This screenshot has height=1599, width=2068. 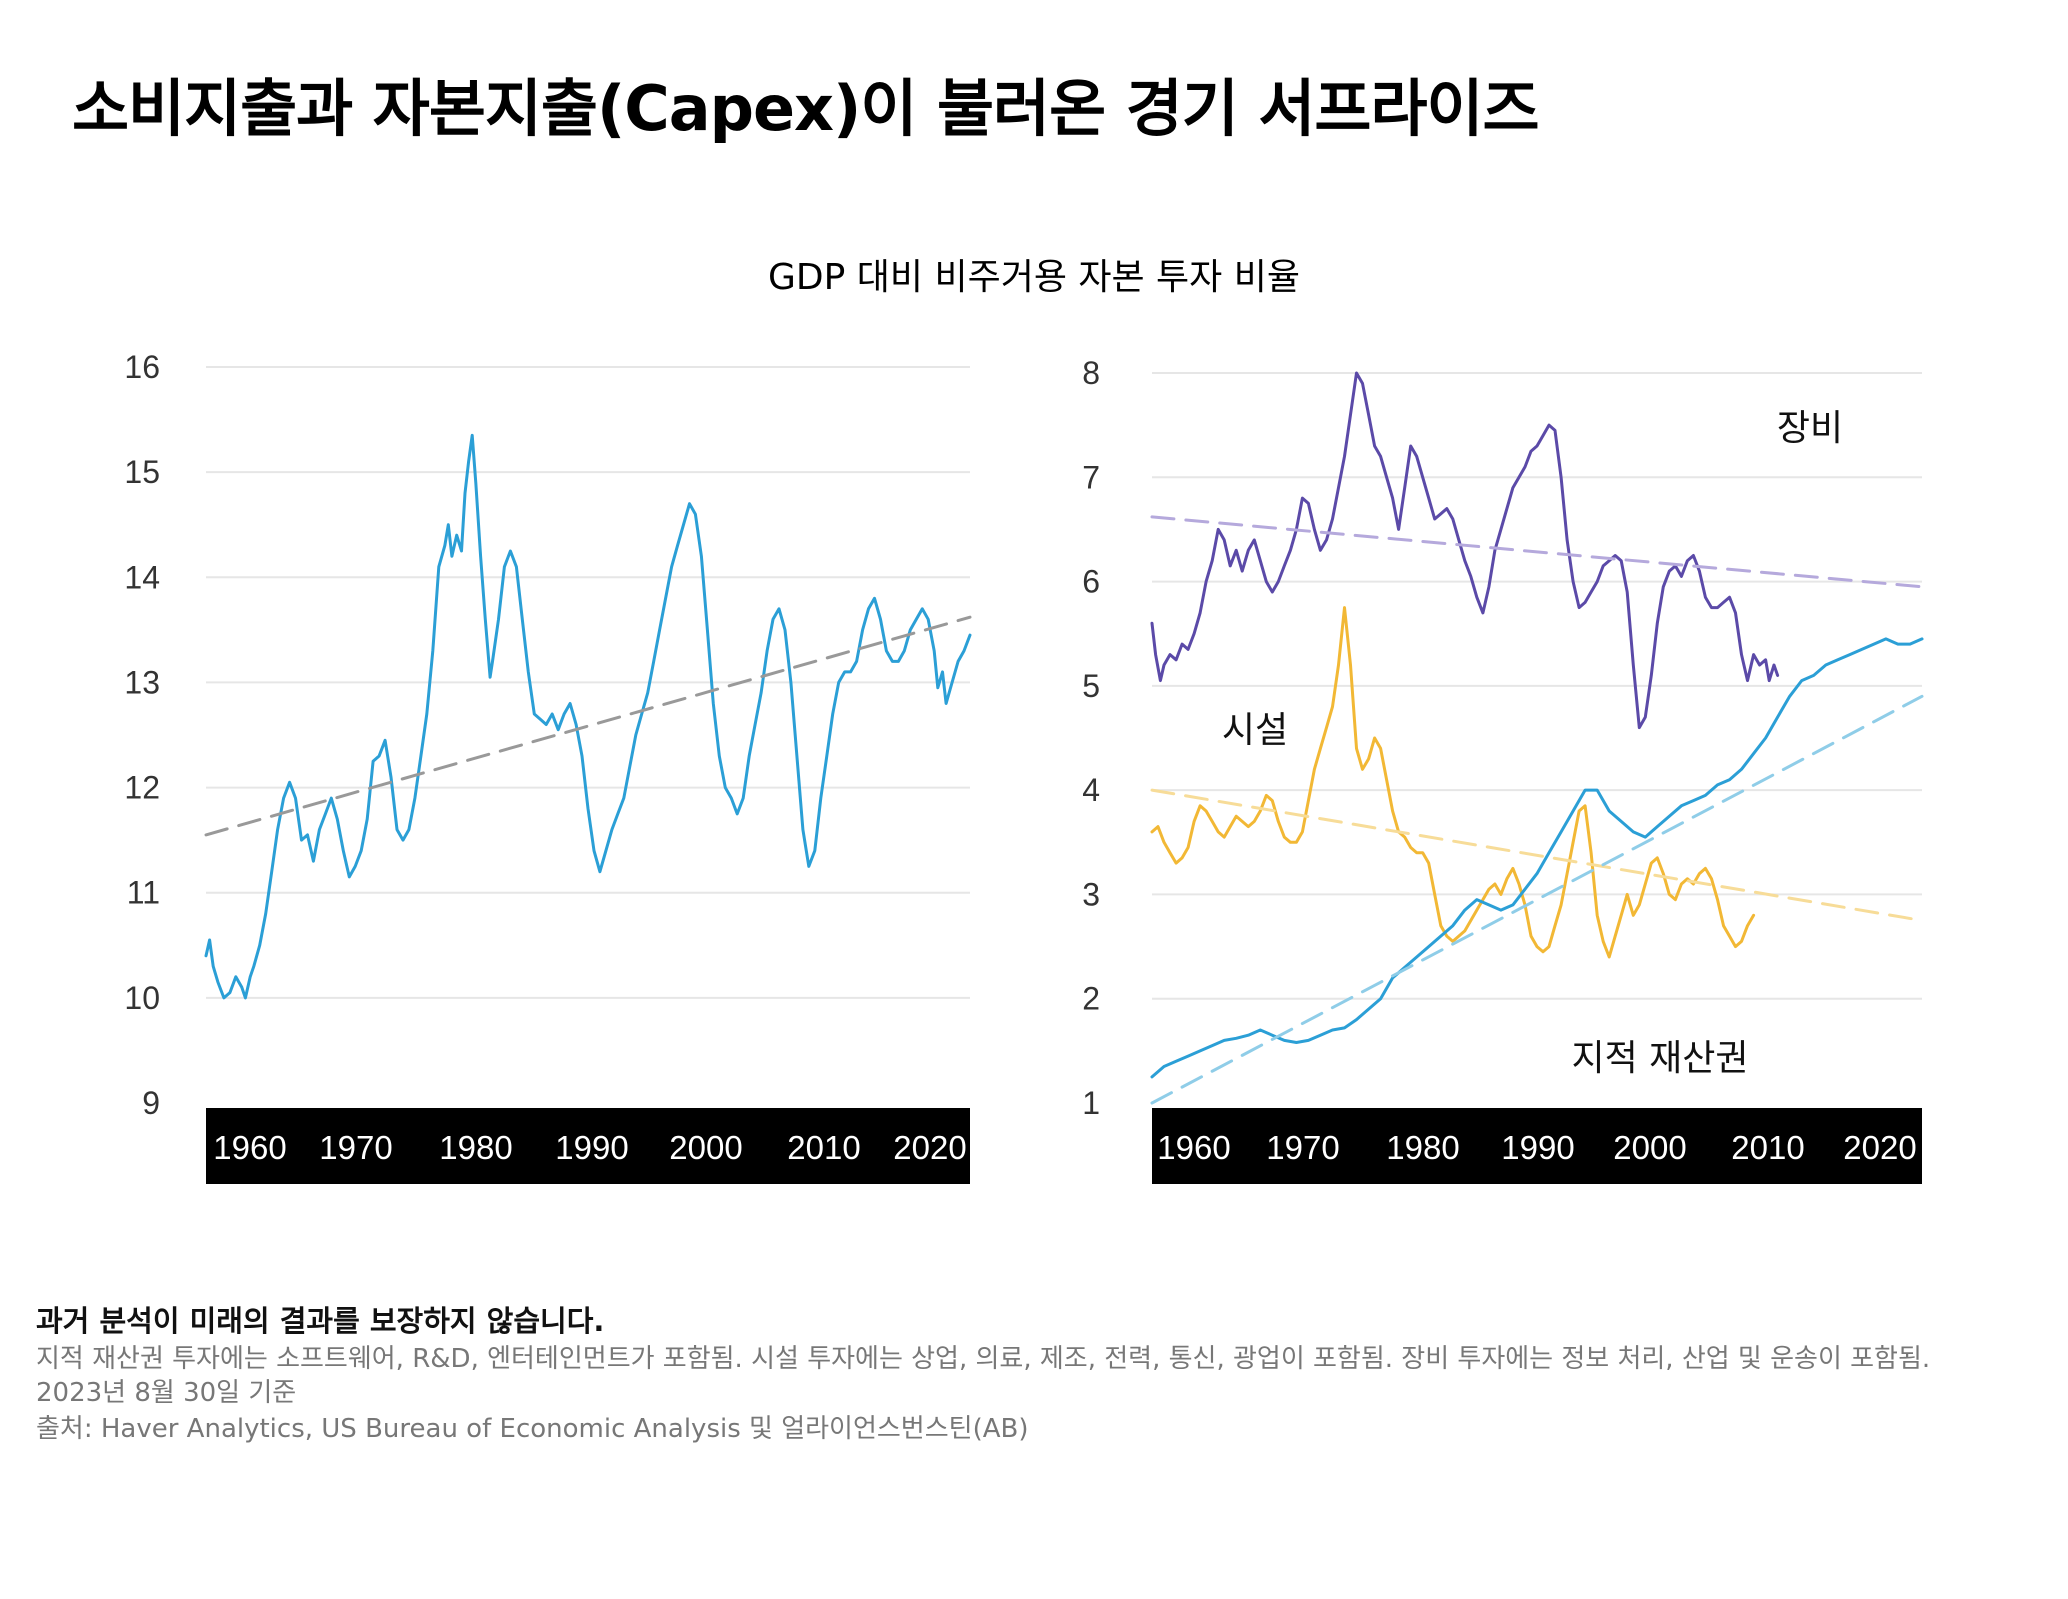 I want to click on page-title: 소비지출과 자본지출(Capex)이 불러온 경기 서프라이즈, so click(x=806, y=108).